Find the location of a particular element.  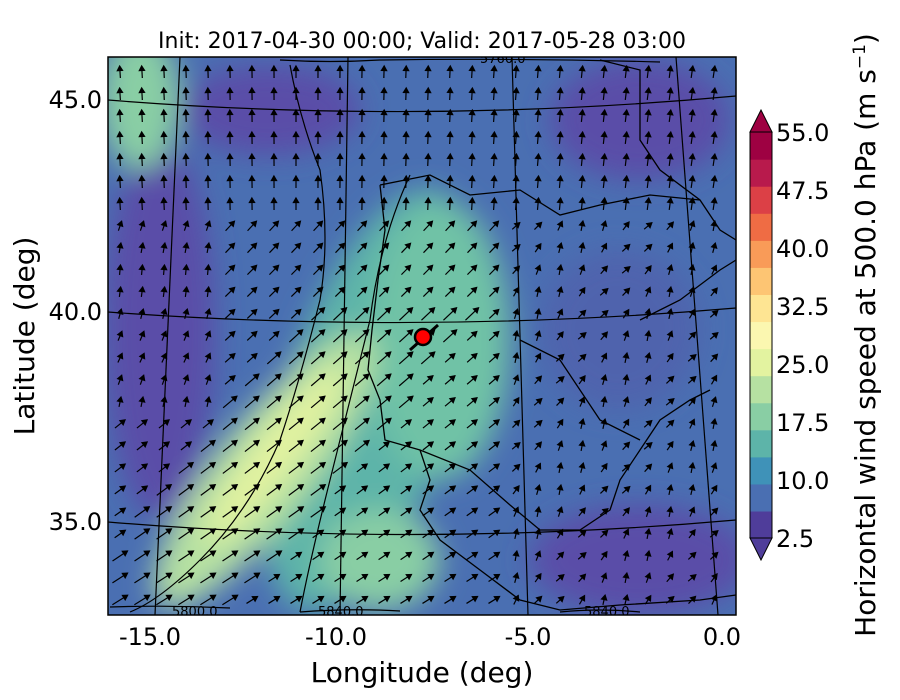

location-marker is located at coordinates (424, 337).